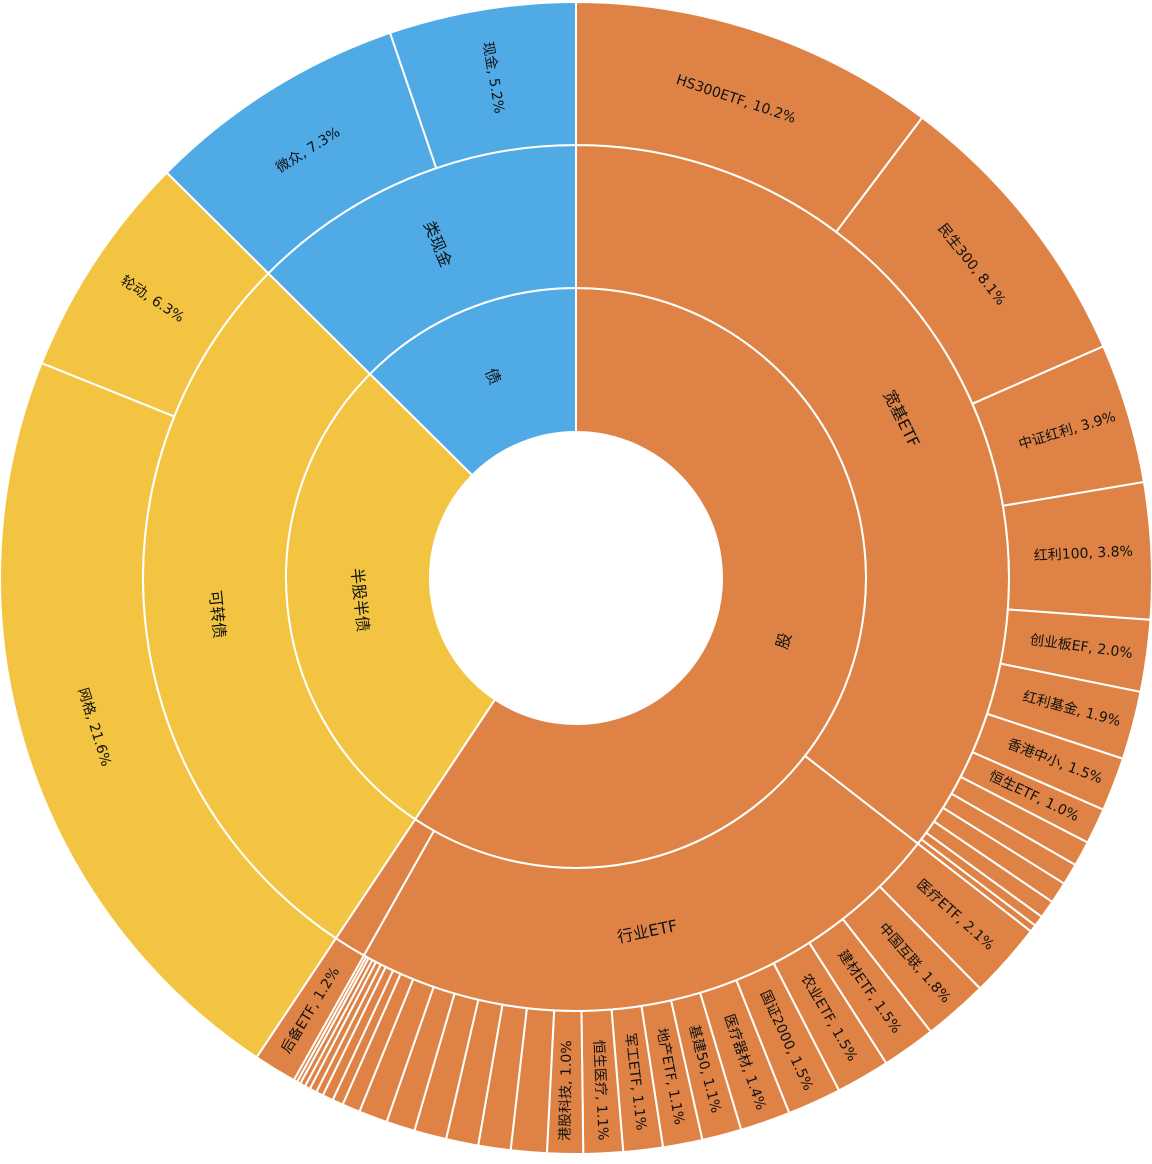  Describe the element at coordinates (217, 615) in the screenshot. I see `subcategory-label-可转债: 可转债` at that location.